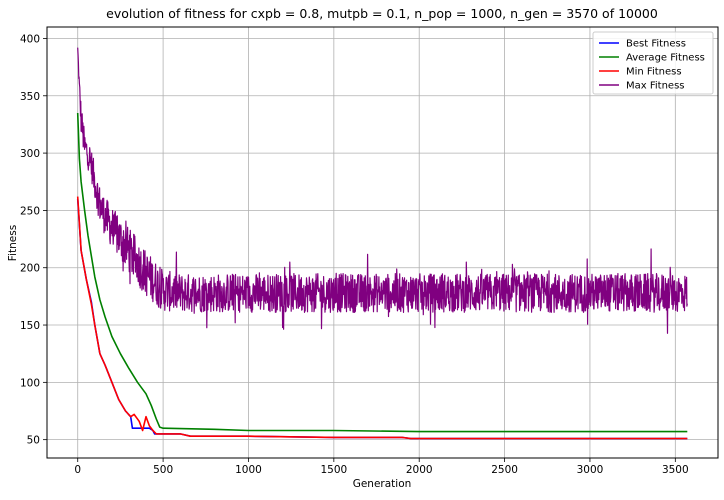 The width and height of the screenshot is (724, 500). What do you see at coordinates (656, 44) in the screenshot?
I see `legend-label-best-fitness: Best Fitness` at bounding box center [656, 44].